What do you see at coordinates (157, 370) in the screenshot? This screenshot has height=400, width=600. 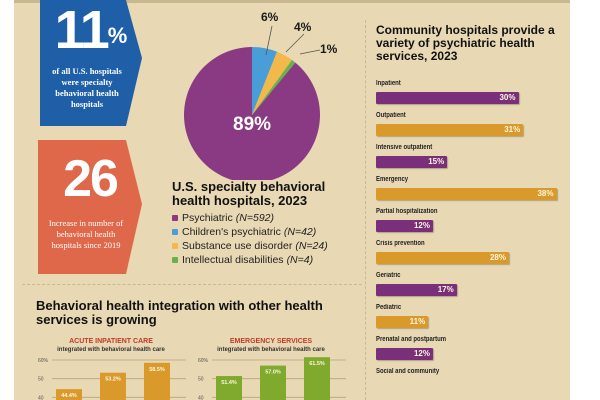 I see `bar-value-label: 58.5%` at bounding box center [157, 370].